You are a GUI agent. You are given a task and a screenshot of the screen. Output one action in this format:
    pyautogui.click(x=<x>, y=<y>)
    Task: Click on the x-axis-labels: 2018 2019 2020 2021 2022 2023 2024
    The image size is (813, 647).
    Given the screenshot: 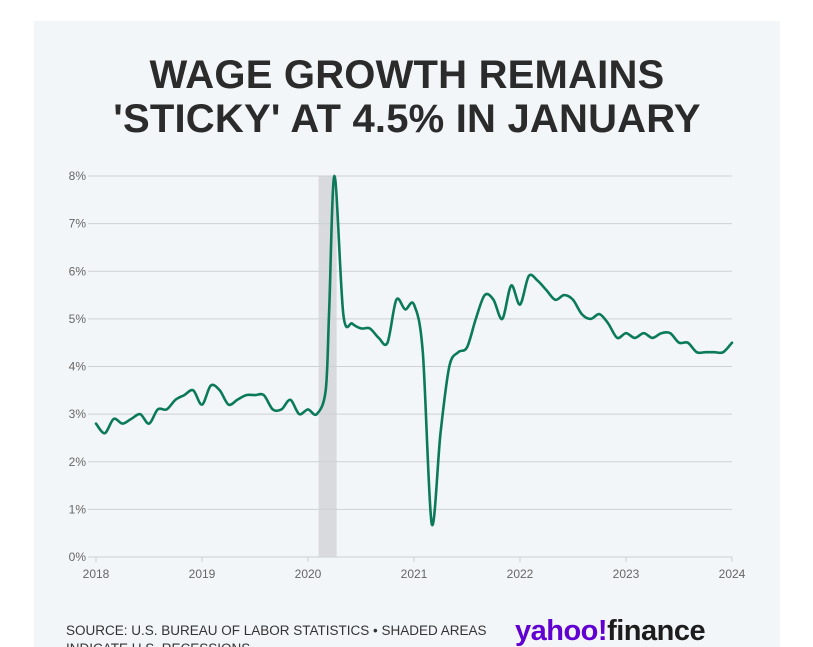 What is the action you would take?
    pyautogui.click(x=414, y=574)
    